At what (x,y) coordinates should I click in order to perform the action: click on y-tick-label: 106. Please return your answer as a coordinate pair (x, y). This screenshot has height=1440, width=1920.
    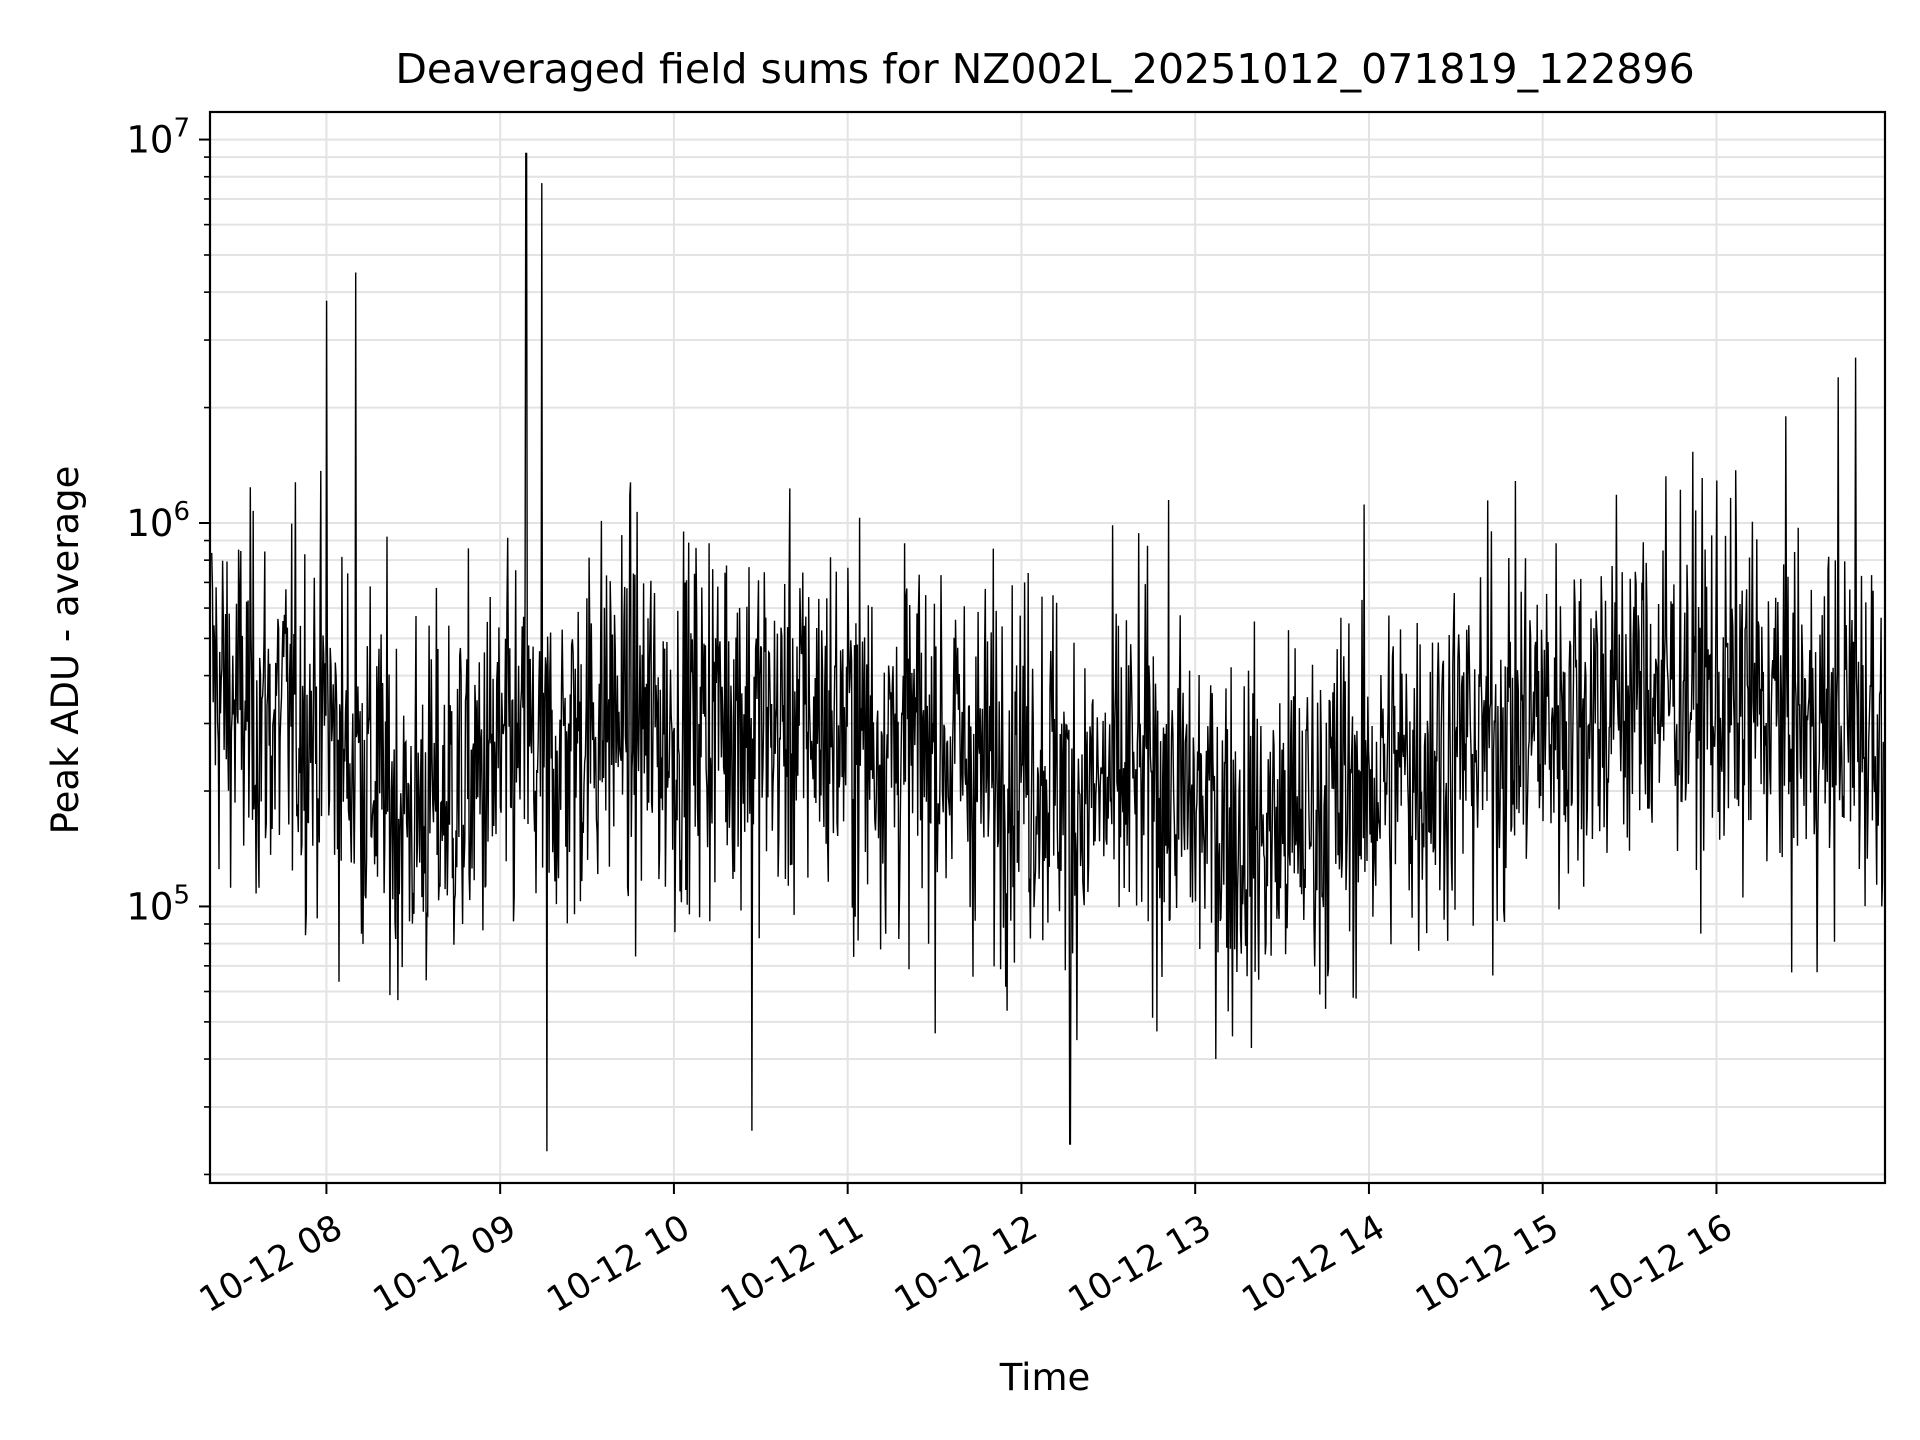
    Looking at the image, I should click on (158, 521).